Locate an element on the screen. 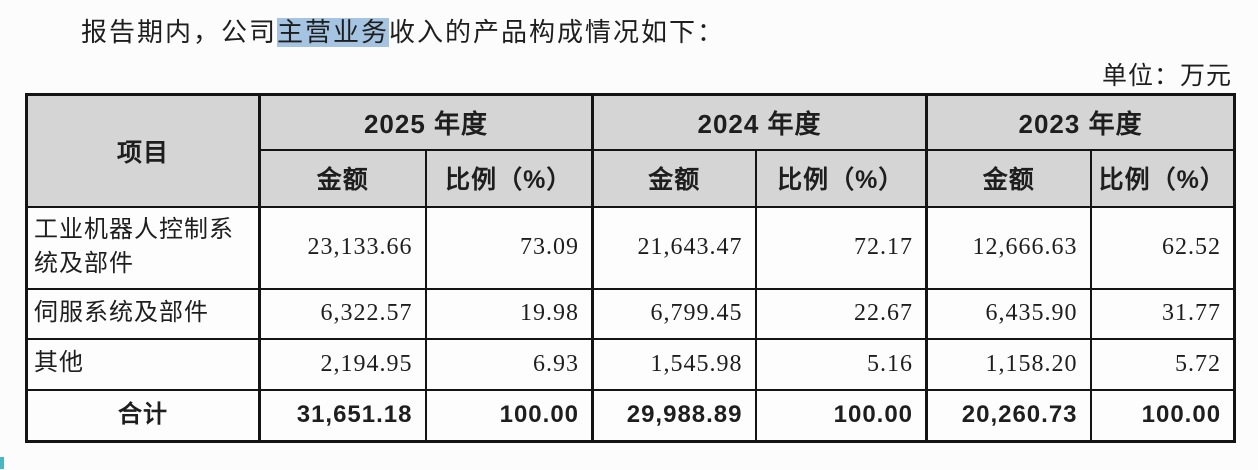  cell-2024-ratio: 72.17 is located at coordinates (841, 247).